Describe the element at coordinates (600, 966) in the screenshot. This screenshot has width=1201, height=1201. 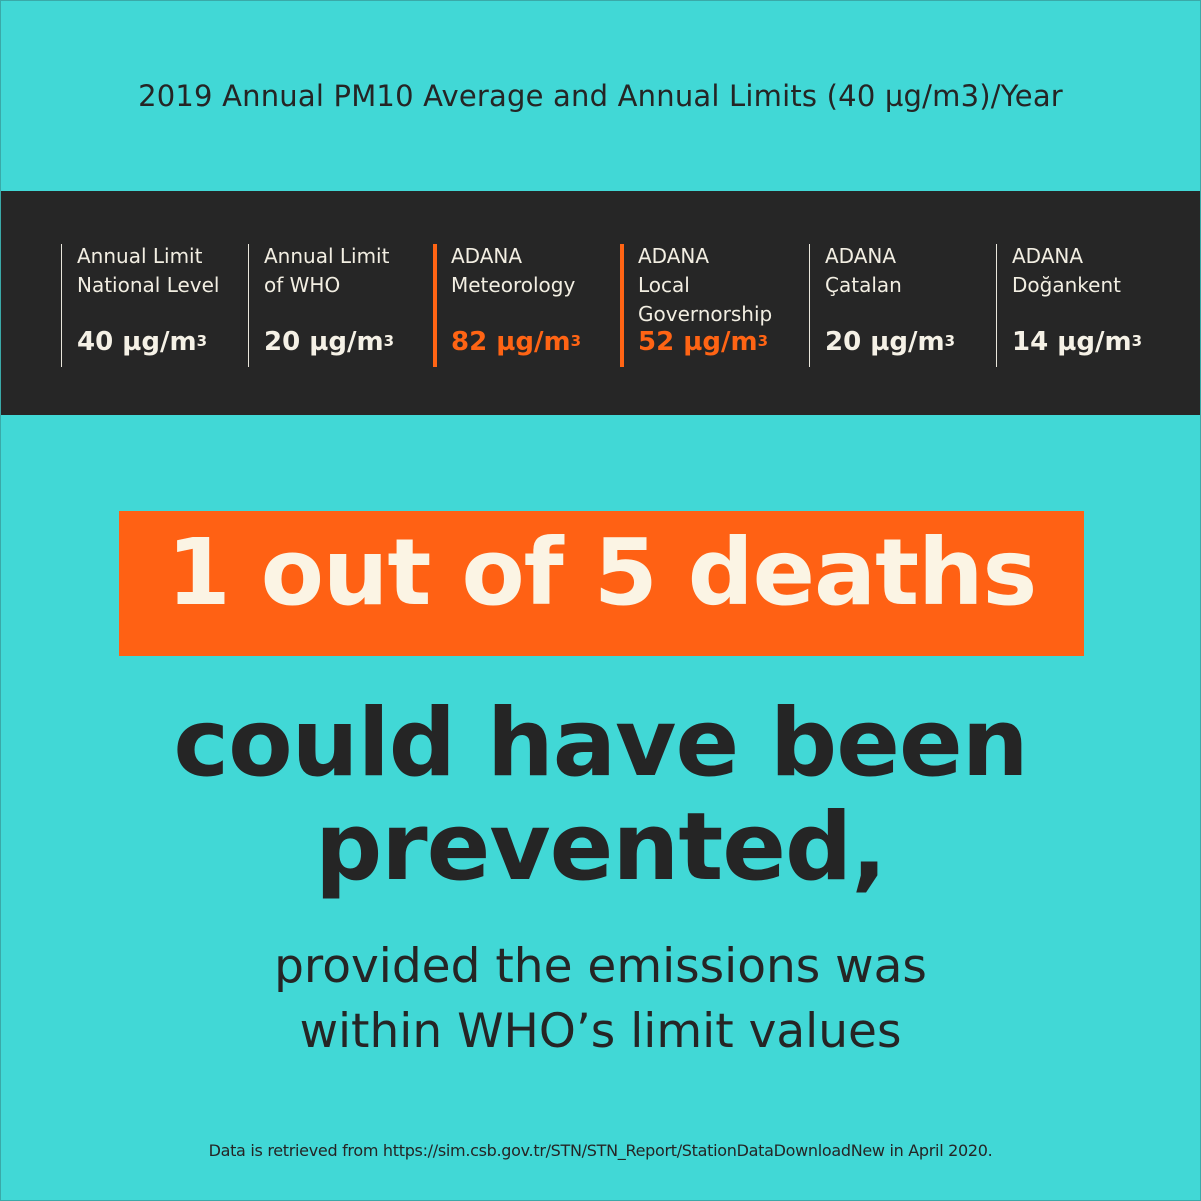
I see `subtext-line-1: provided the emissions was` at that location.